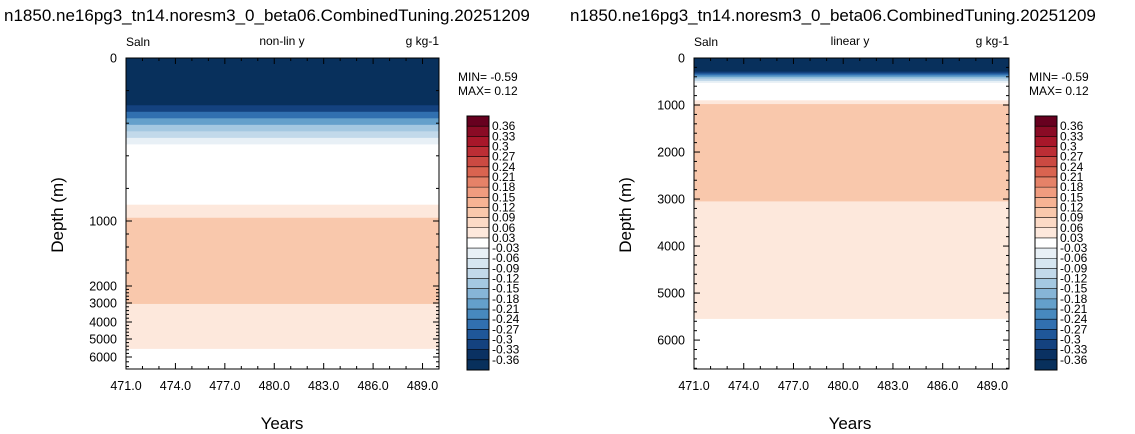  I want to click on min-label: MIN= -0.59, so click(488, 77).